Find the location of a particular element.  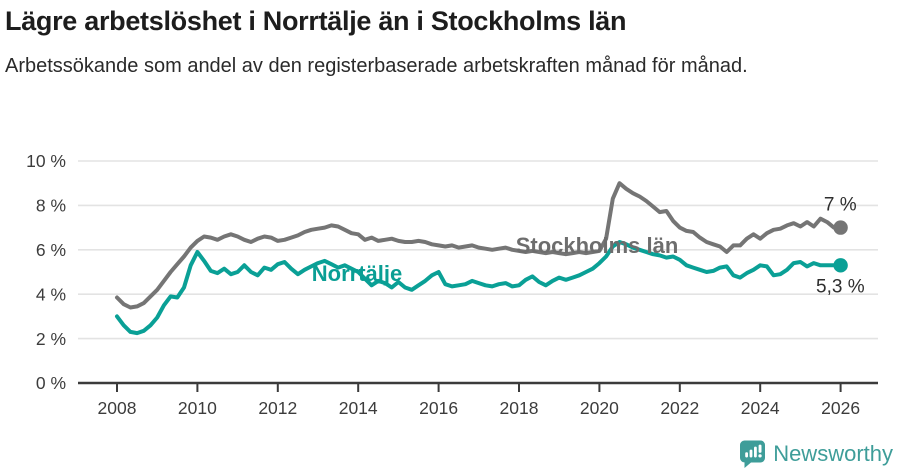

newsworthy-logo: Newsworthy is located at coordinates (816, 454).